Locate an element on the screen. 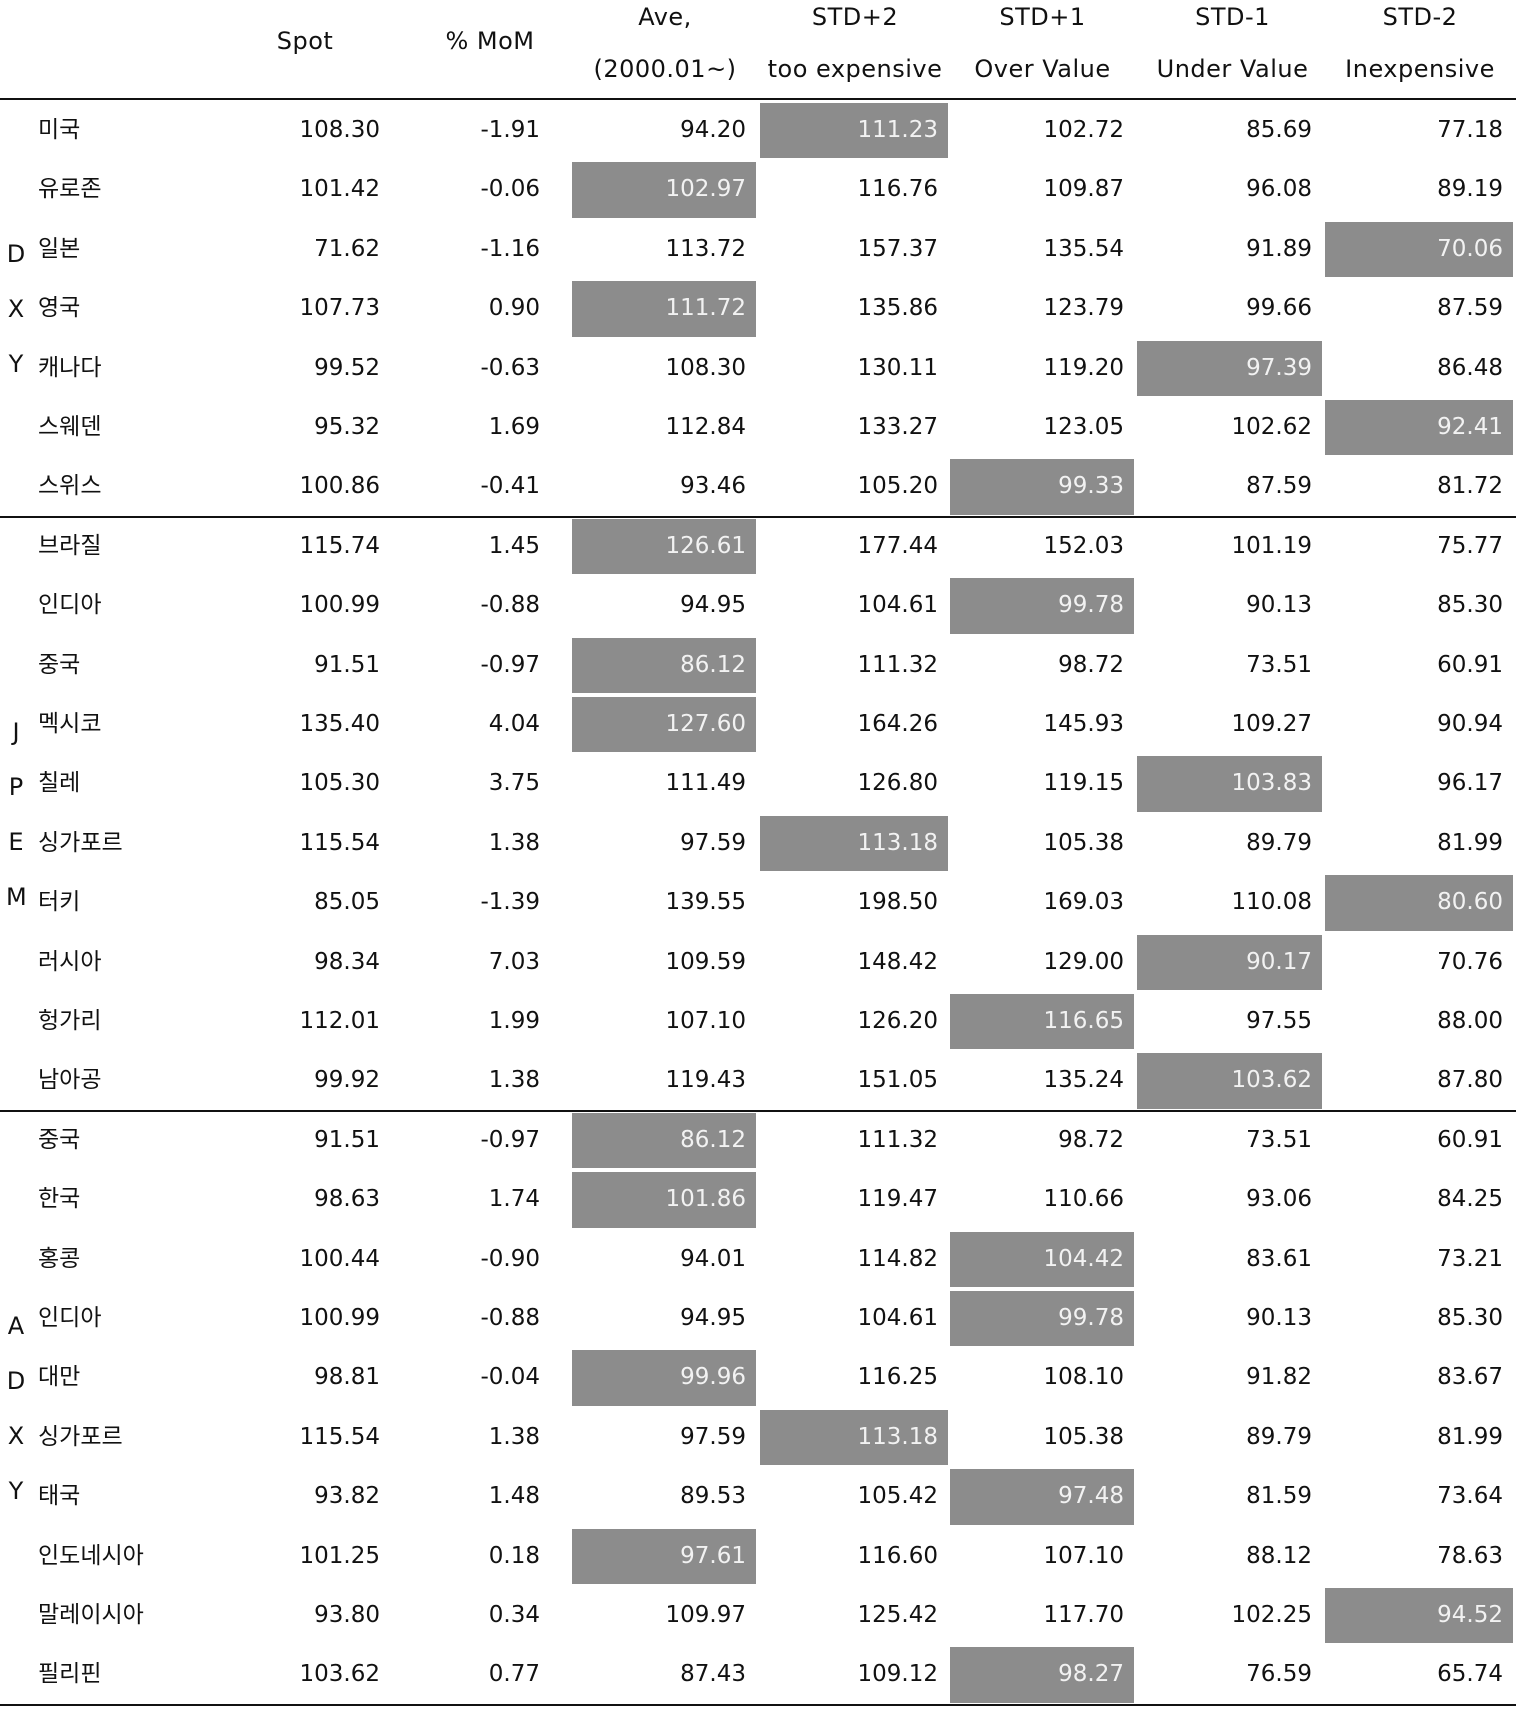 Image resolution: width=1516 pixels, height=1709 pixels. value-cell: 109.59 is located at coordinates (705, 961).